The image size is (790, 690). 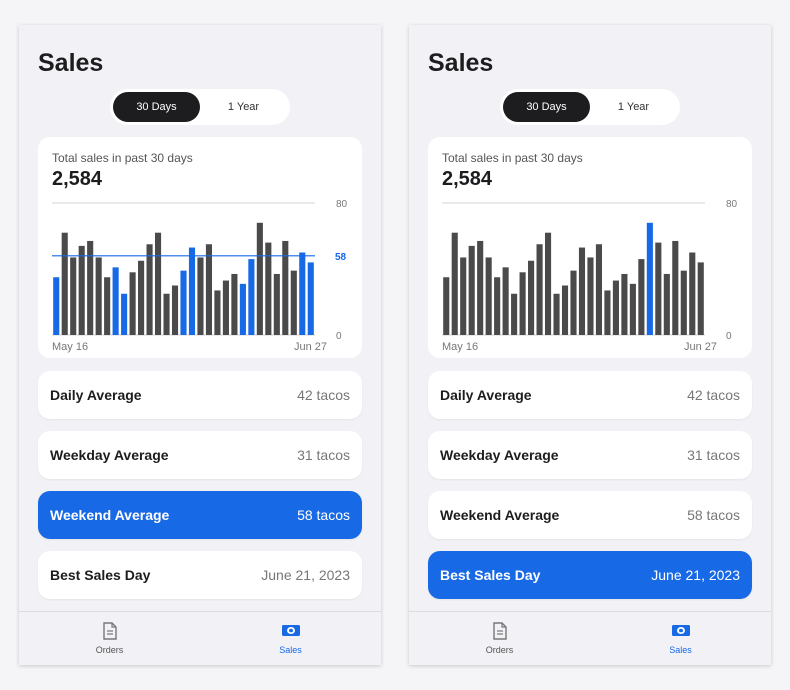 I want to click on stat-value: 31 tacos, so click(x=713, y=455).